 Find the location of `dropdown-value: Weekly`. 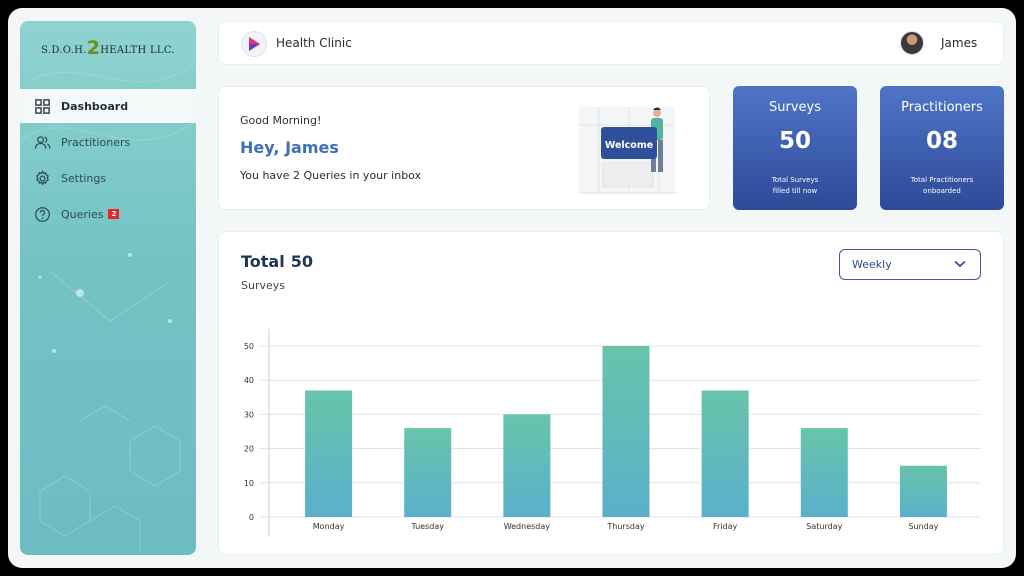

dropdown-value: Weekly is located at coordinates (872, 264).